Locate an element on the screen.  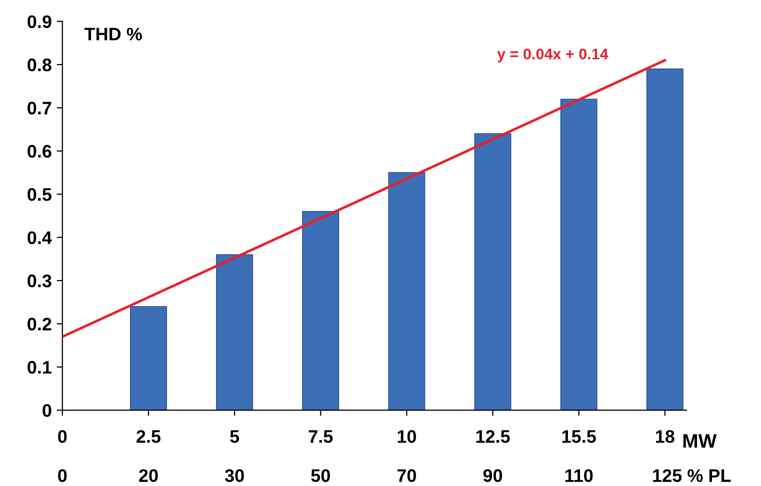
y-tick-label: 0.7 is located at coordinates (40, 108).